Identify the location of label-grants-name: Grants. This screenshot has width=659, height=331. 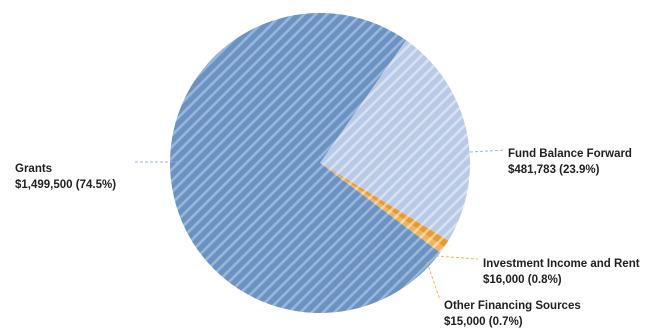
(33, 169).